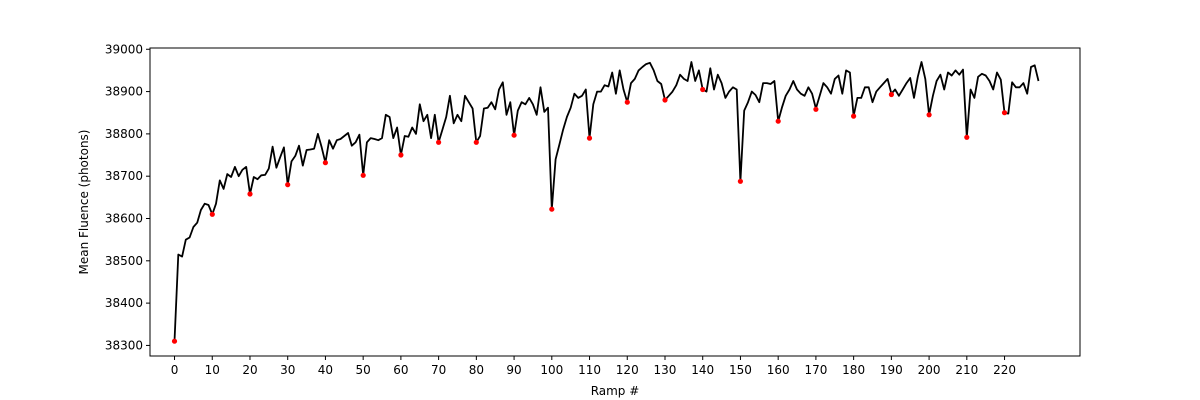 The width and height of the screenshot is (1200, 400). I want to click on x-axis-label: Ramp #, so click(615, 391).